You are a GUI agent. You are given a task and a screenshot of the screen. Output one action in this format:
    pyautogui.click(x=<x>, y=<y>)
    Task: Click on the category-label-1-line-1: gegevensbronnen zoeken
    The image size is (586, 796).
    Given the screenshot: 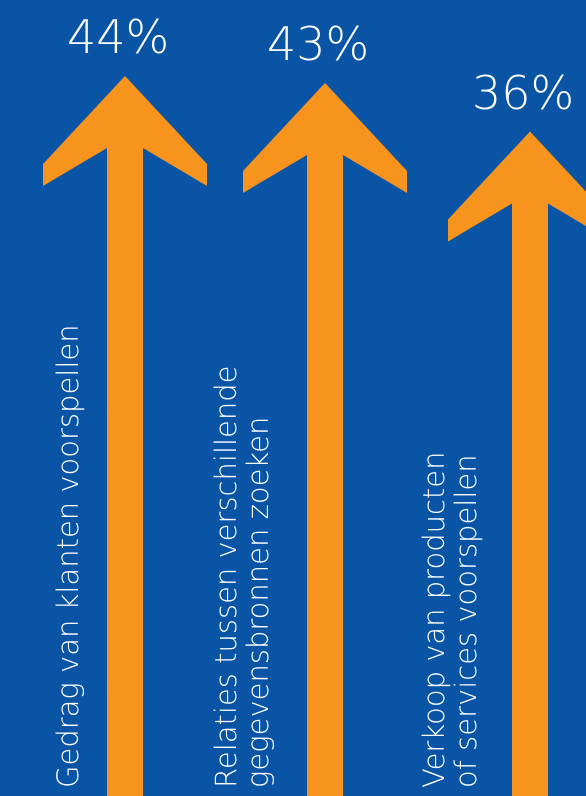 What is the action you would take?
    pyautogui.click(x=258, y=602)
    